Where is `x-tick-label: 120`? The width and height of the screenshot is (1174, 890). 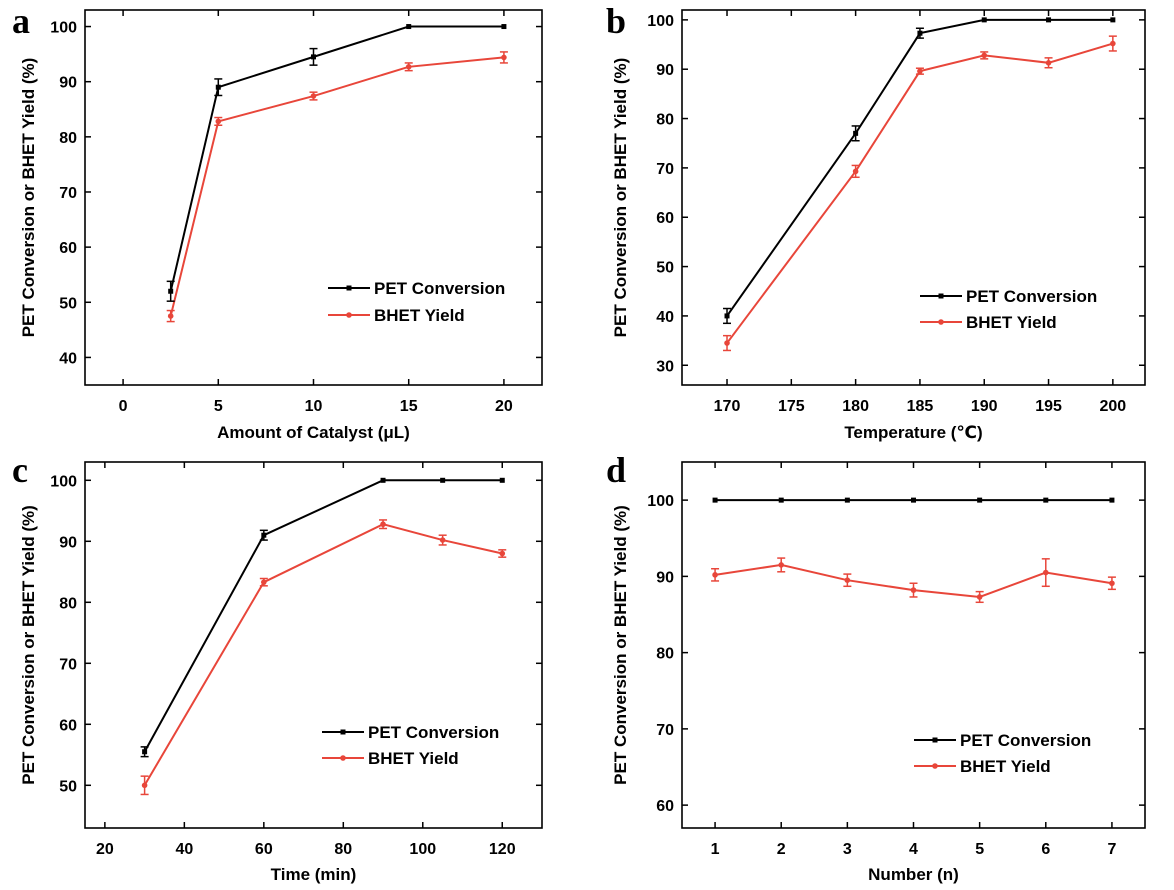
x-tick-label: 120 is located at coordinates (502, 849).